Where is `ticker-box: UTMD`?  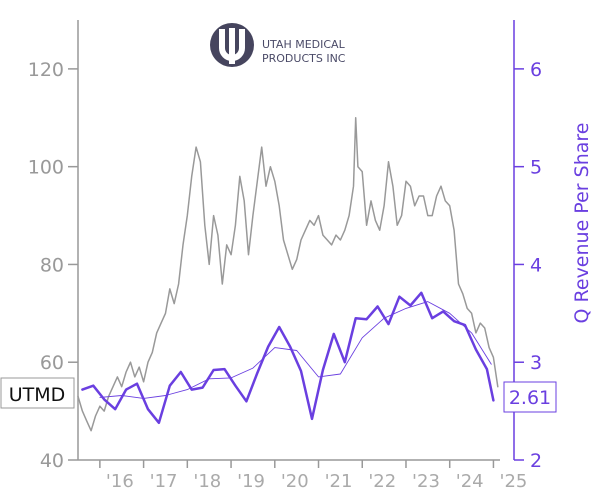
ticker-box: UTMD is located at coordinates (37, 393).